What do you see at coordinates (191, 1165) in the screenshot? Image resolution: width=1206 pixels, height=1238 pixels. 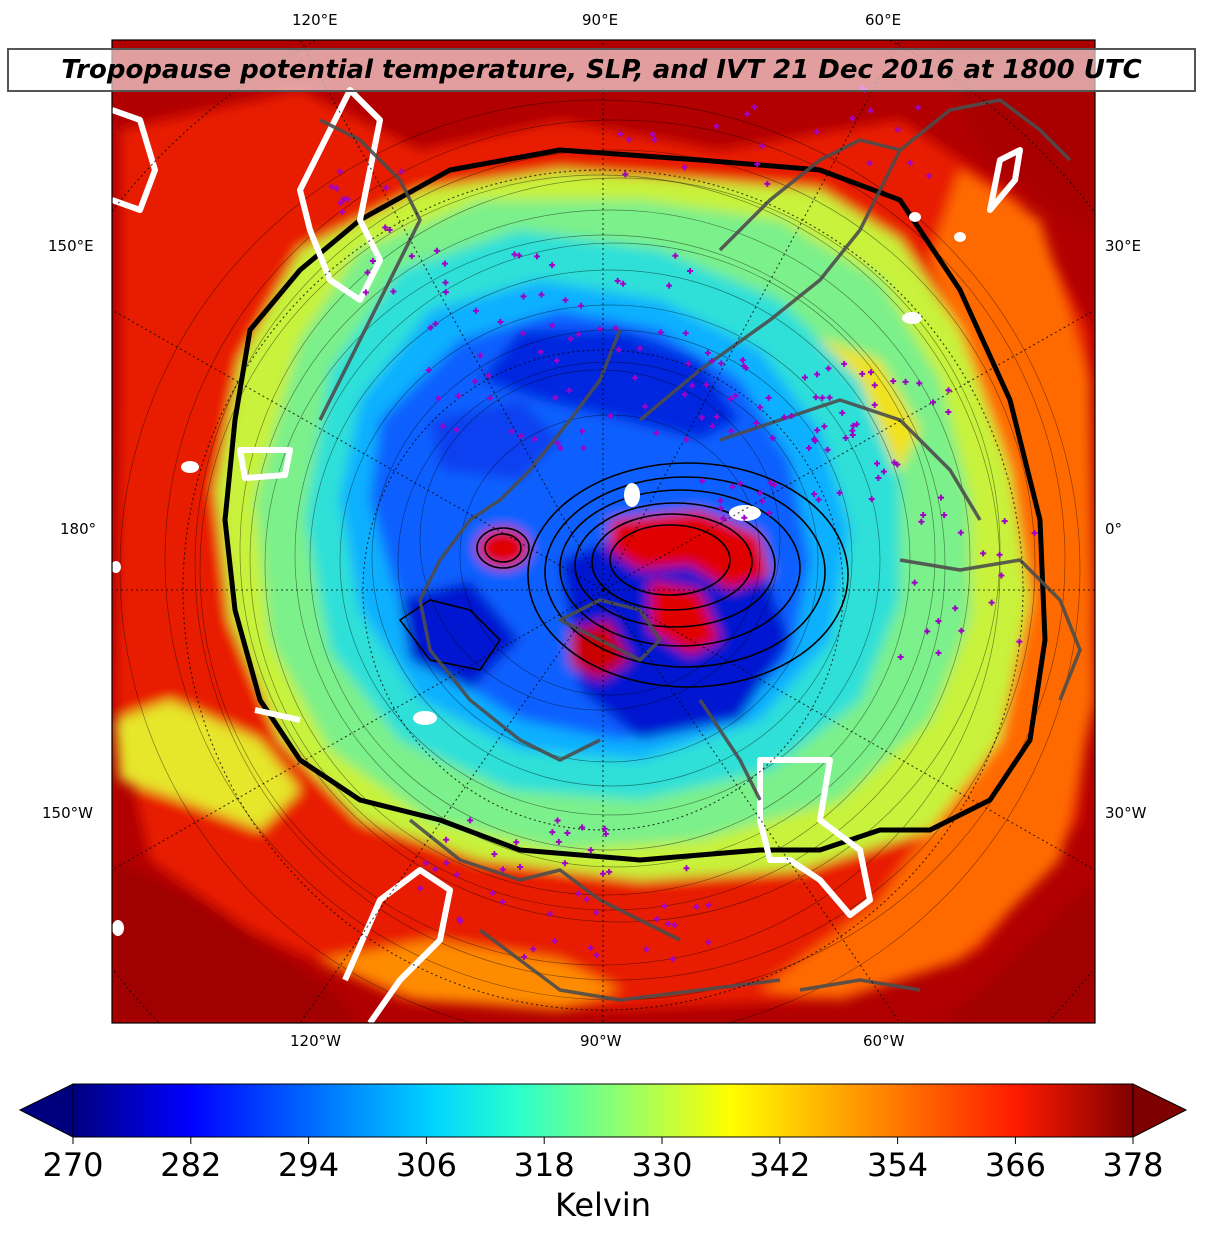 I see `colorbar-tick-label: 282` at bounding box center [191, 1165].